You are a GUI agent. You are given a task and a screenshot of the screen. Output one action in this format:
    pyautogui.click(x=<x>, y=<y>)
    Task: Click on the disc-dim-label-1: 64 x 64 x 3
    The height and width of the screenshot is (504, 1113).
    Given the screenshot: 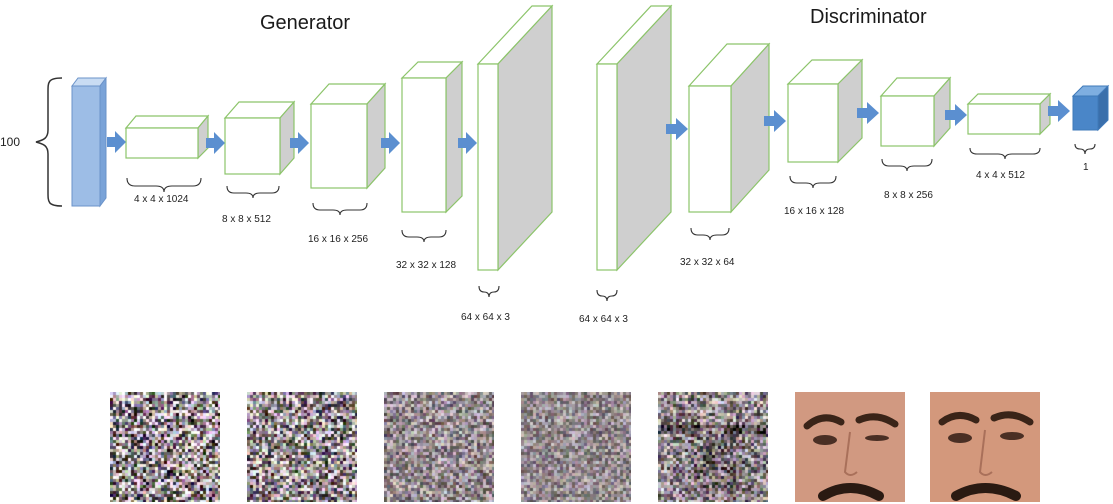 What is the action you would take?
    pyautogui.click(x=603, y=319)
    